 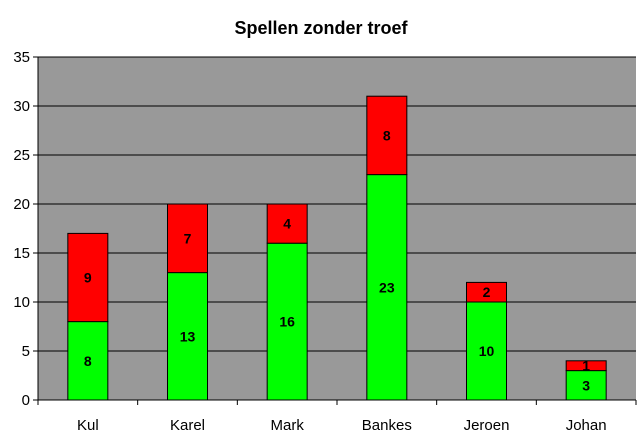 I want to click on y-tick-label: 20, so click(x=21, y=204).